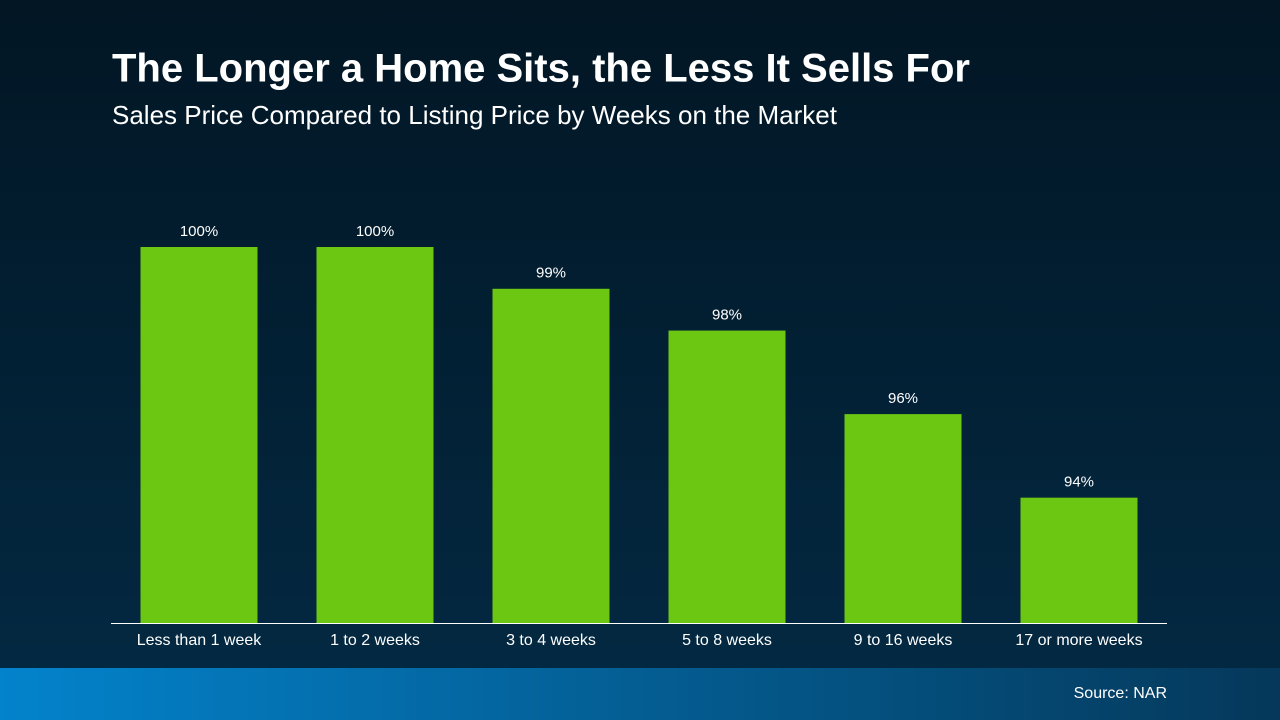 This screenshot has height=720, width=1280. What do you see at coordinates (903, 398) in the screenshot?
I see `value-label: 96%` at bounding box center [903, 398].